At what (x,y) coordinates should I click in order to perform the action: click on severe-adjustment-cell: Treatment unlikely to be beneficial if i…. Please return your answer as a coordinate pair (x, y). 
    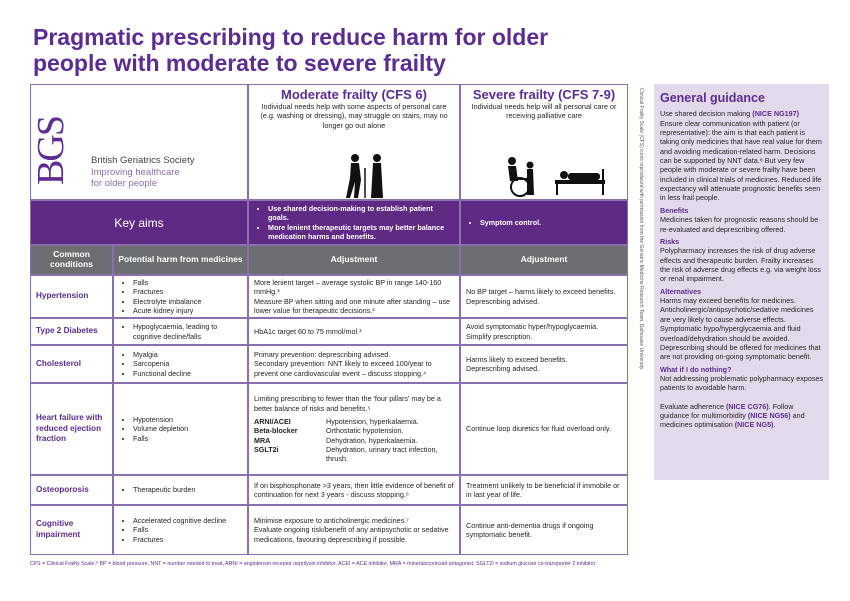
    Looking at the image, I should click on (544, 490).